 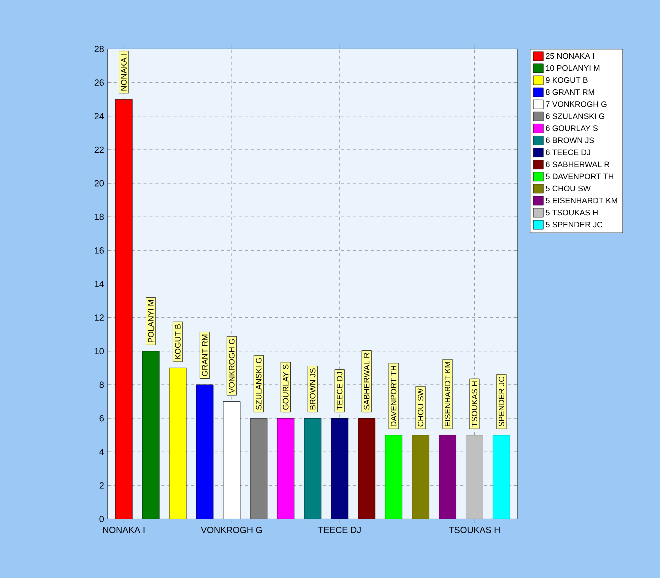 I want to click on y-tick-label: 0, so click(x=102, y=519).